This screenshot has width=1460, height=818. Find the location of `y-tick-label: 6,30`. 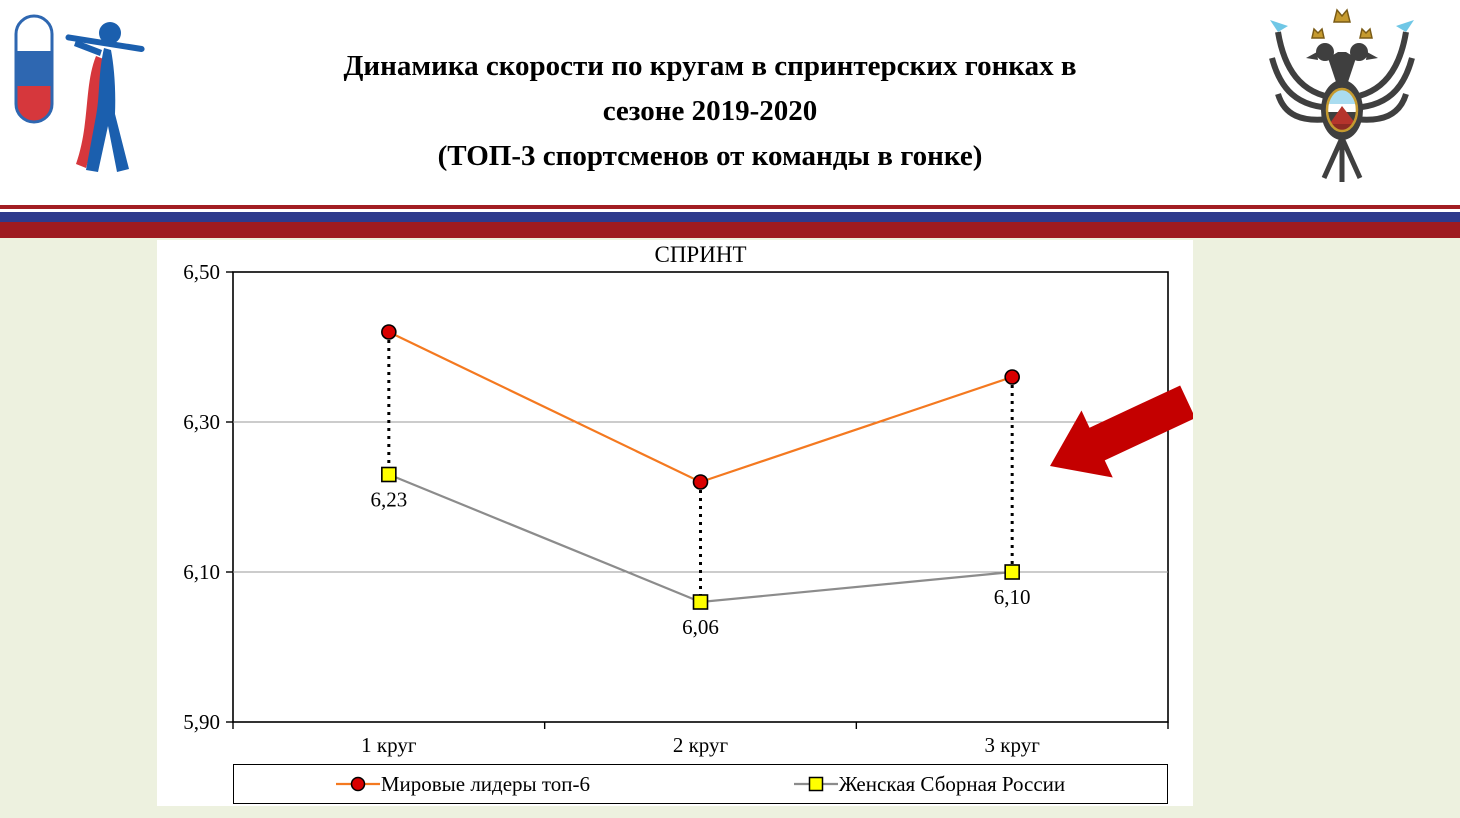

y-tick-label: 6,30 is located at coordinates (201, 422).